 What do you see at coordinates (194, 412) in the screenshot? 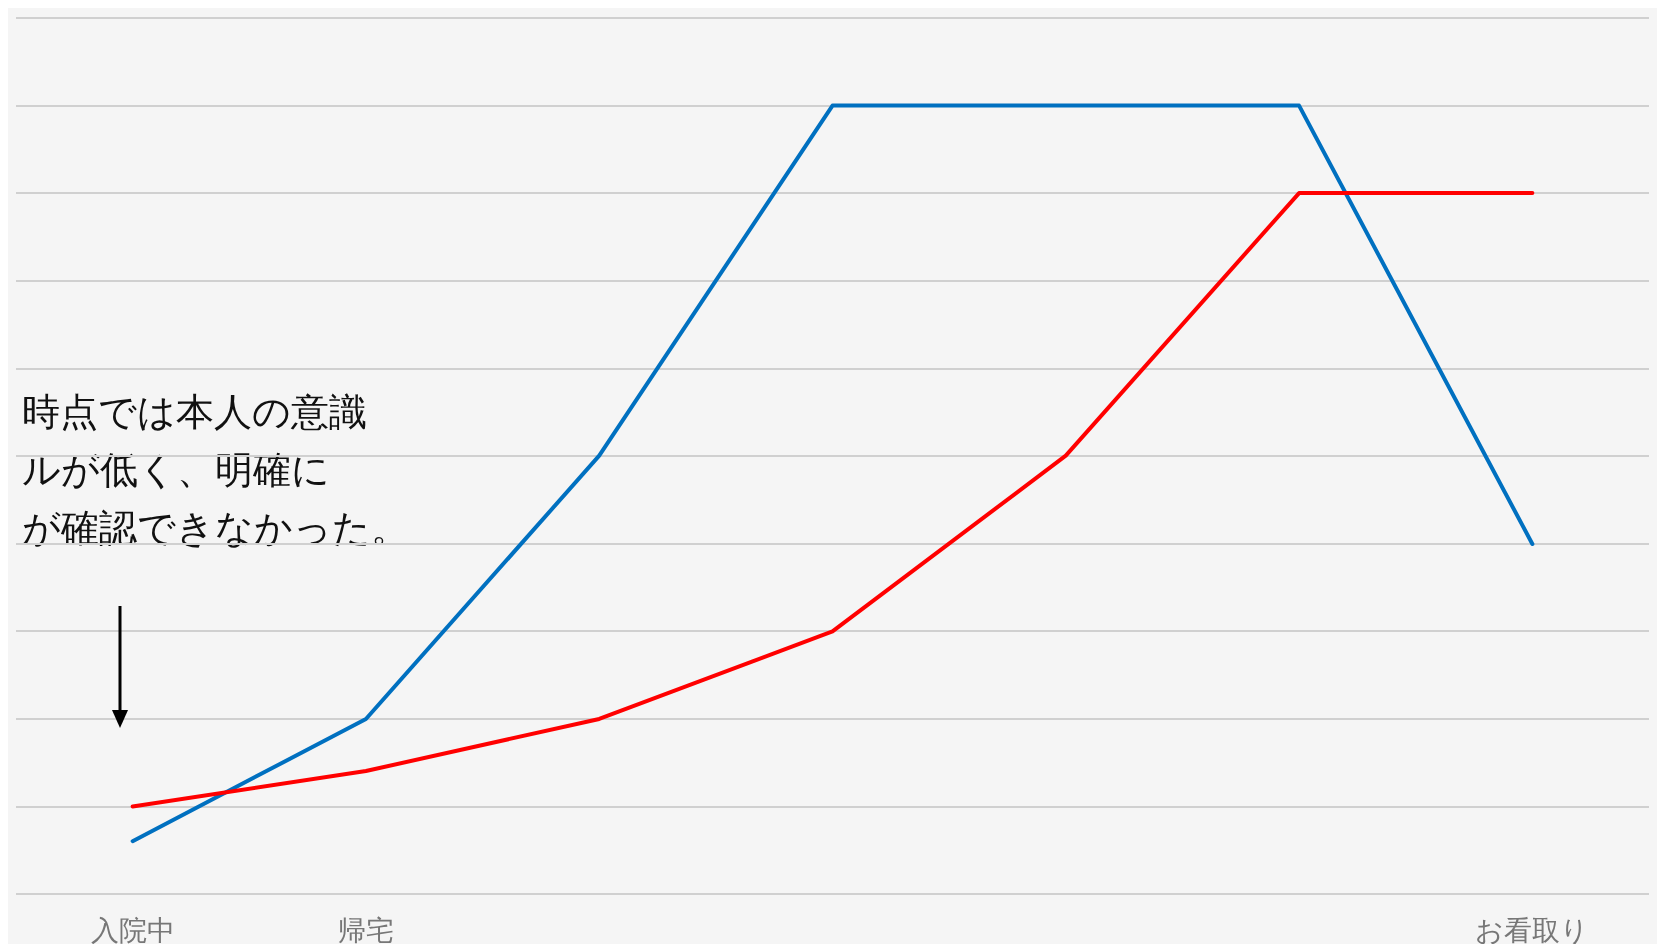
I see `annotation: 時点では本人の意識` at bounding box center [194, 412].